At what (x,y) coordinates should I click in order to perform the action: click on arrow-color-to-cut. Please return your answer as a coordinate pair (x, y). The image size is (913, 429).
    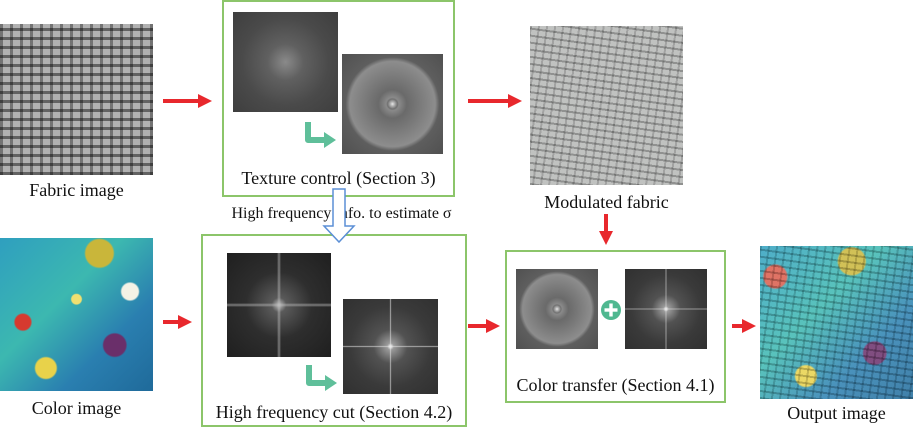
    Looking at the image, I should click on (177, 322).